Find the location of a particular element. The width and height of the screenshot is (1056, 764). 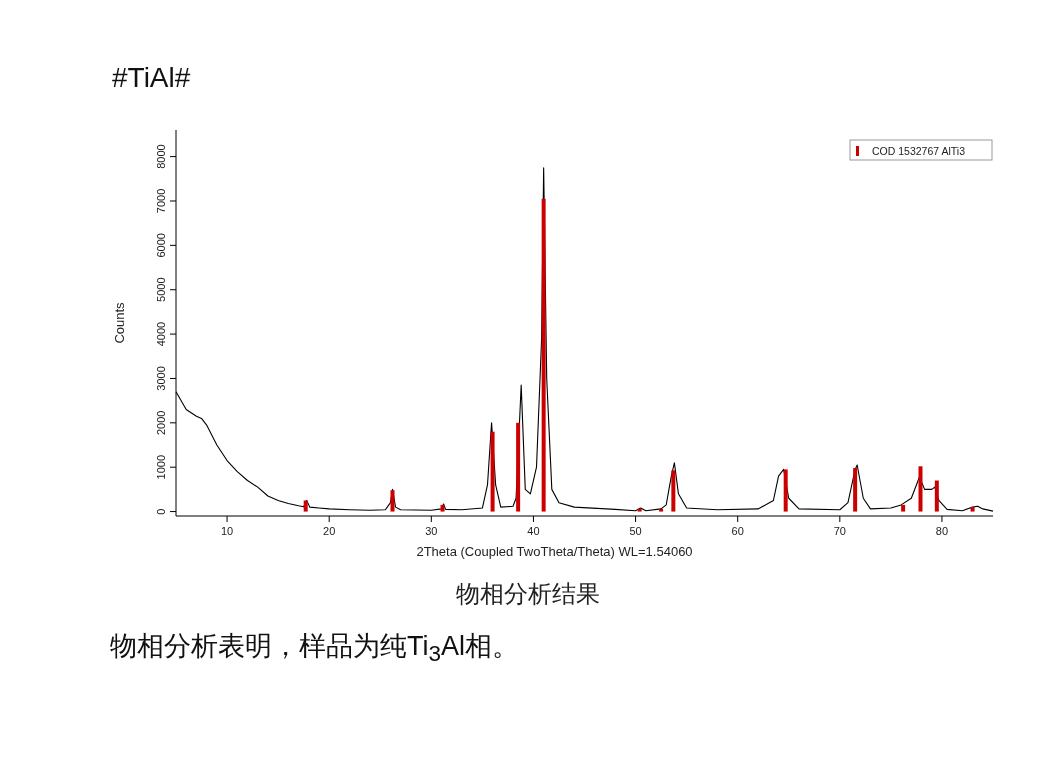

legend-label: COD 1532767 AlTi3 is located at coordinates (919, 151).